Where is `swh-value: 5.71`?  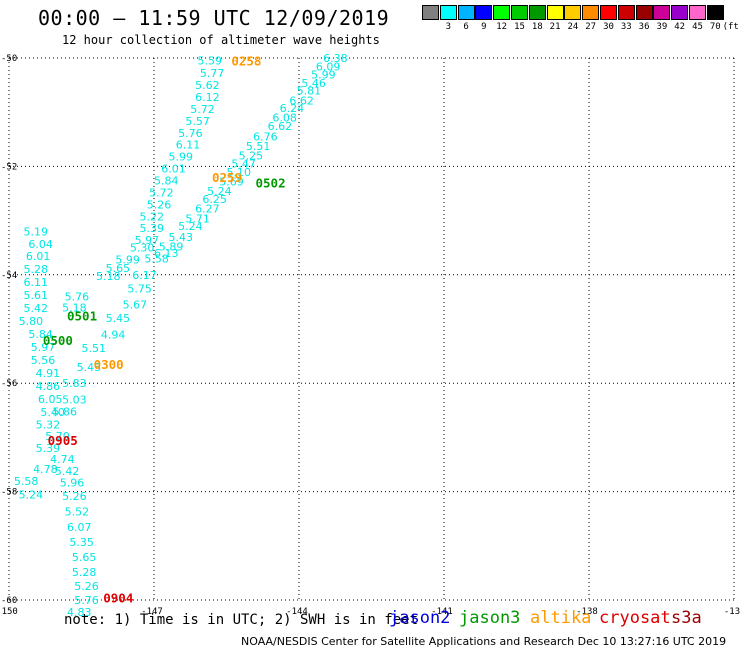
swh-value: 5.71 is located at coordinates (197, 218).